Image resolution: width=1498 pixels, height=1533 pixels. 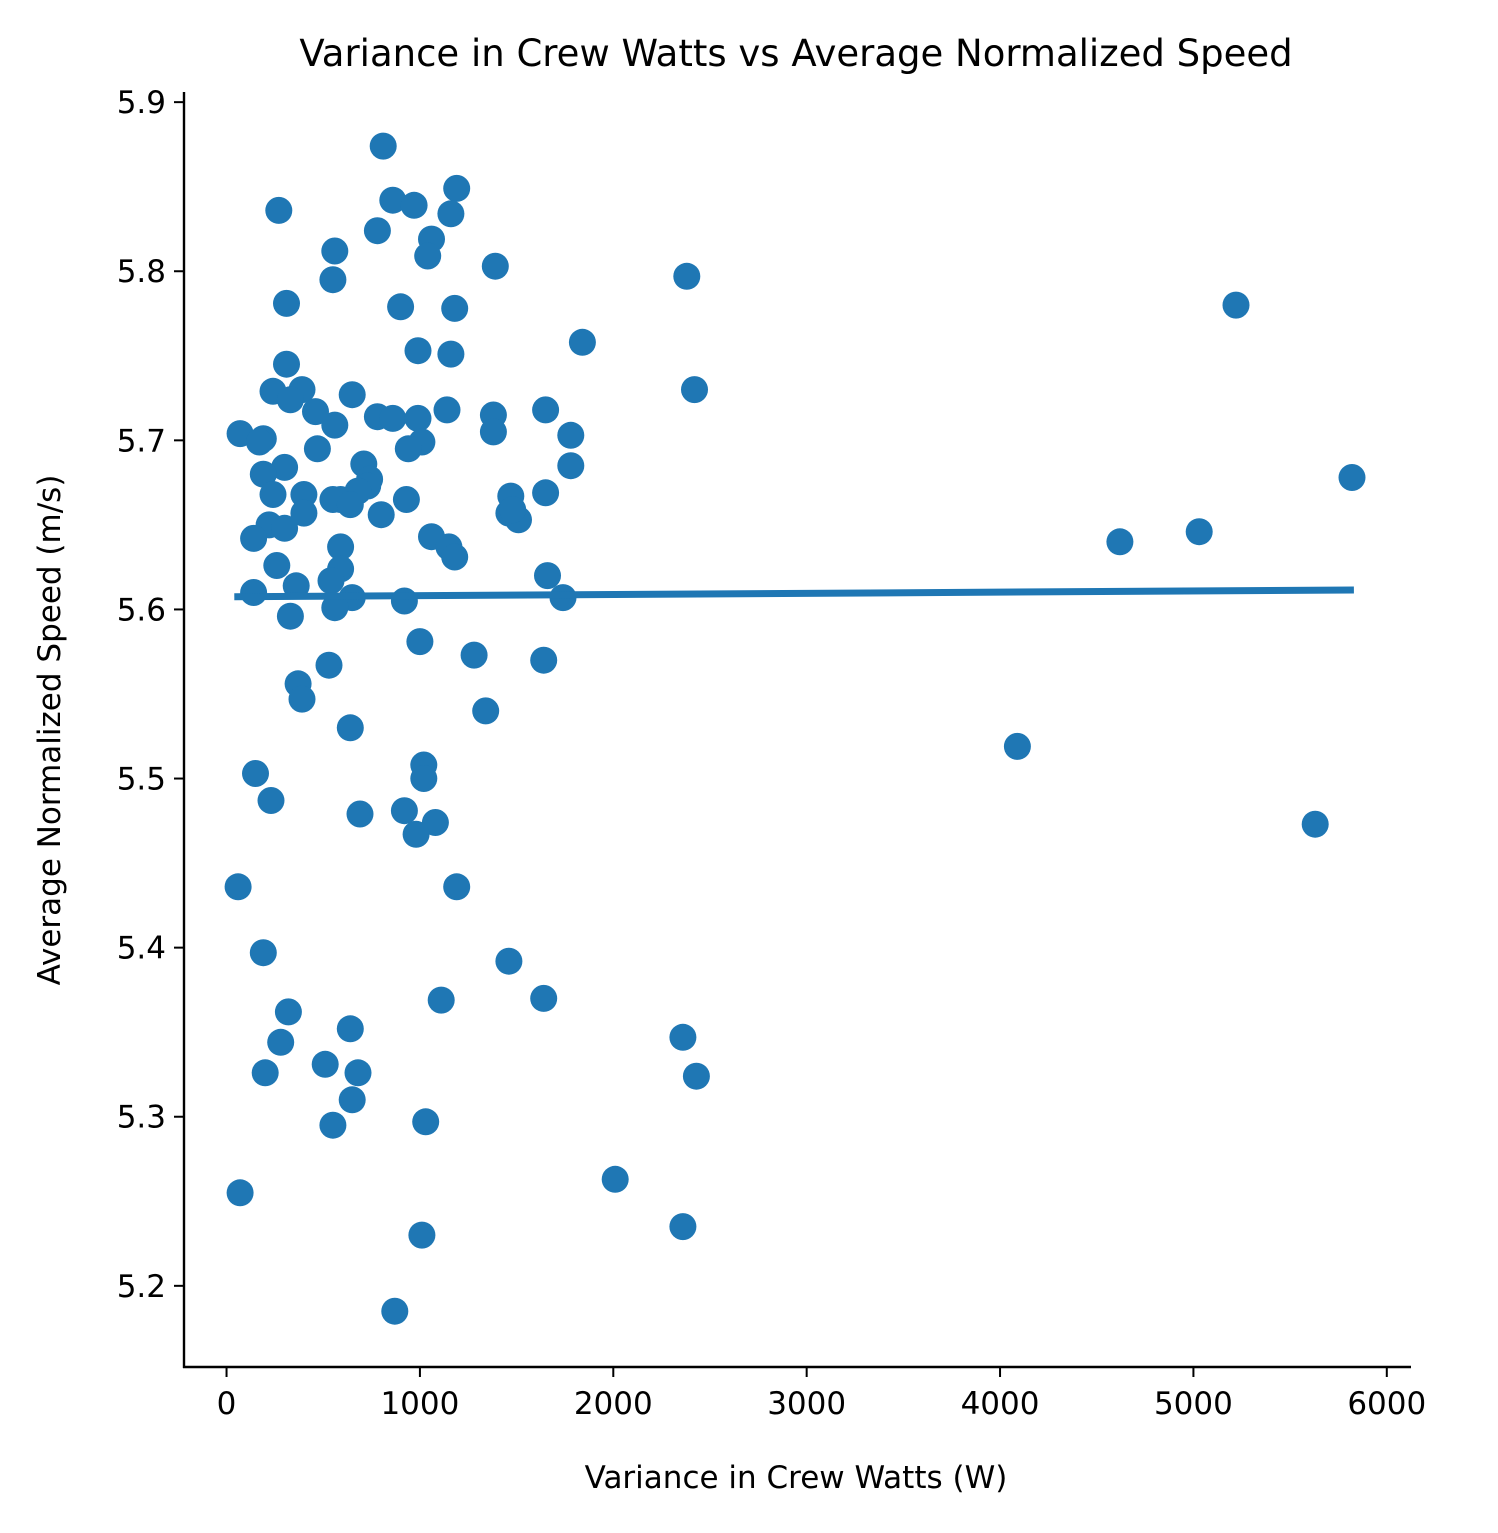 I want to click on y-tick-label: 5.3, so click(x=141, y=1118).